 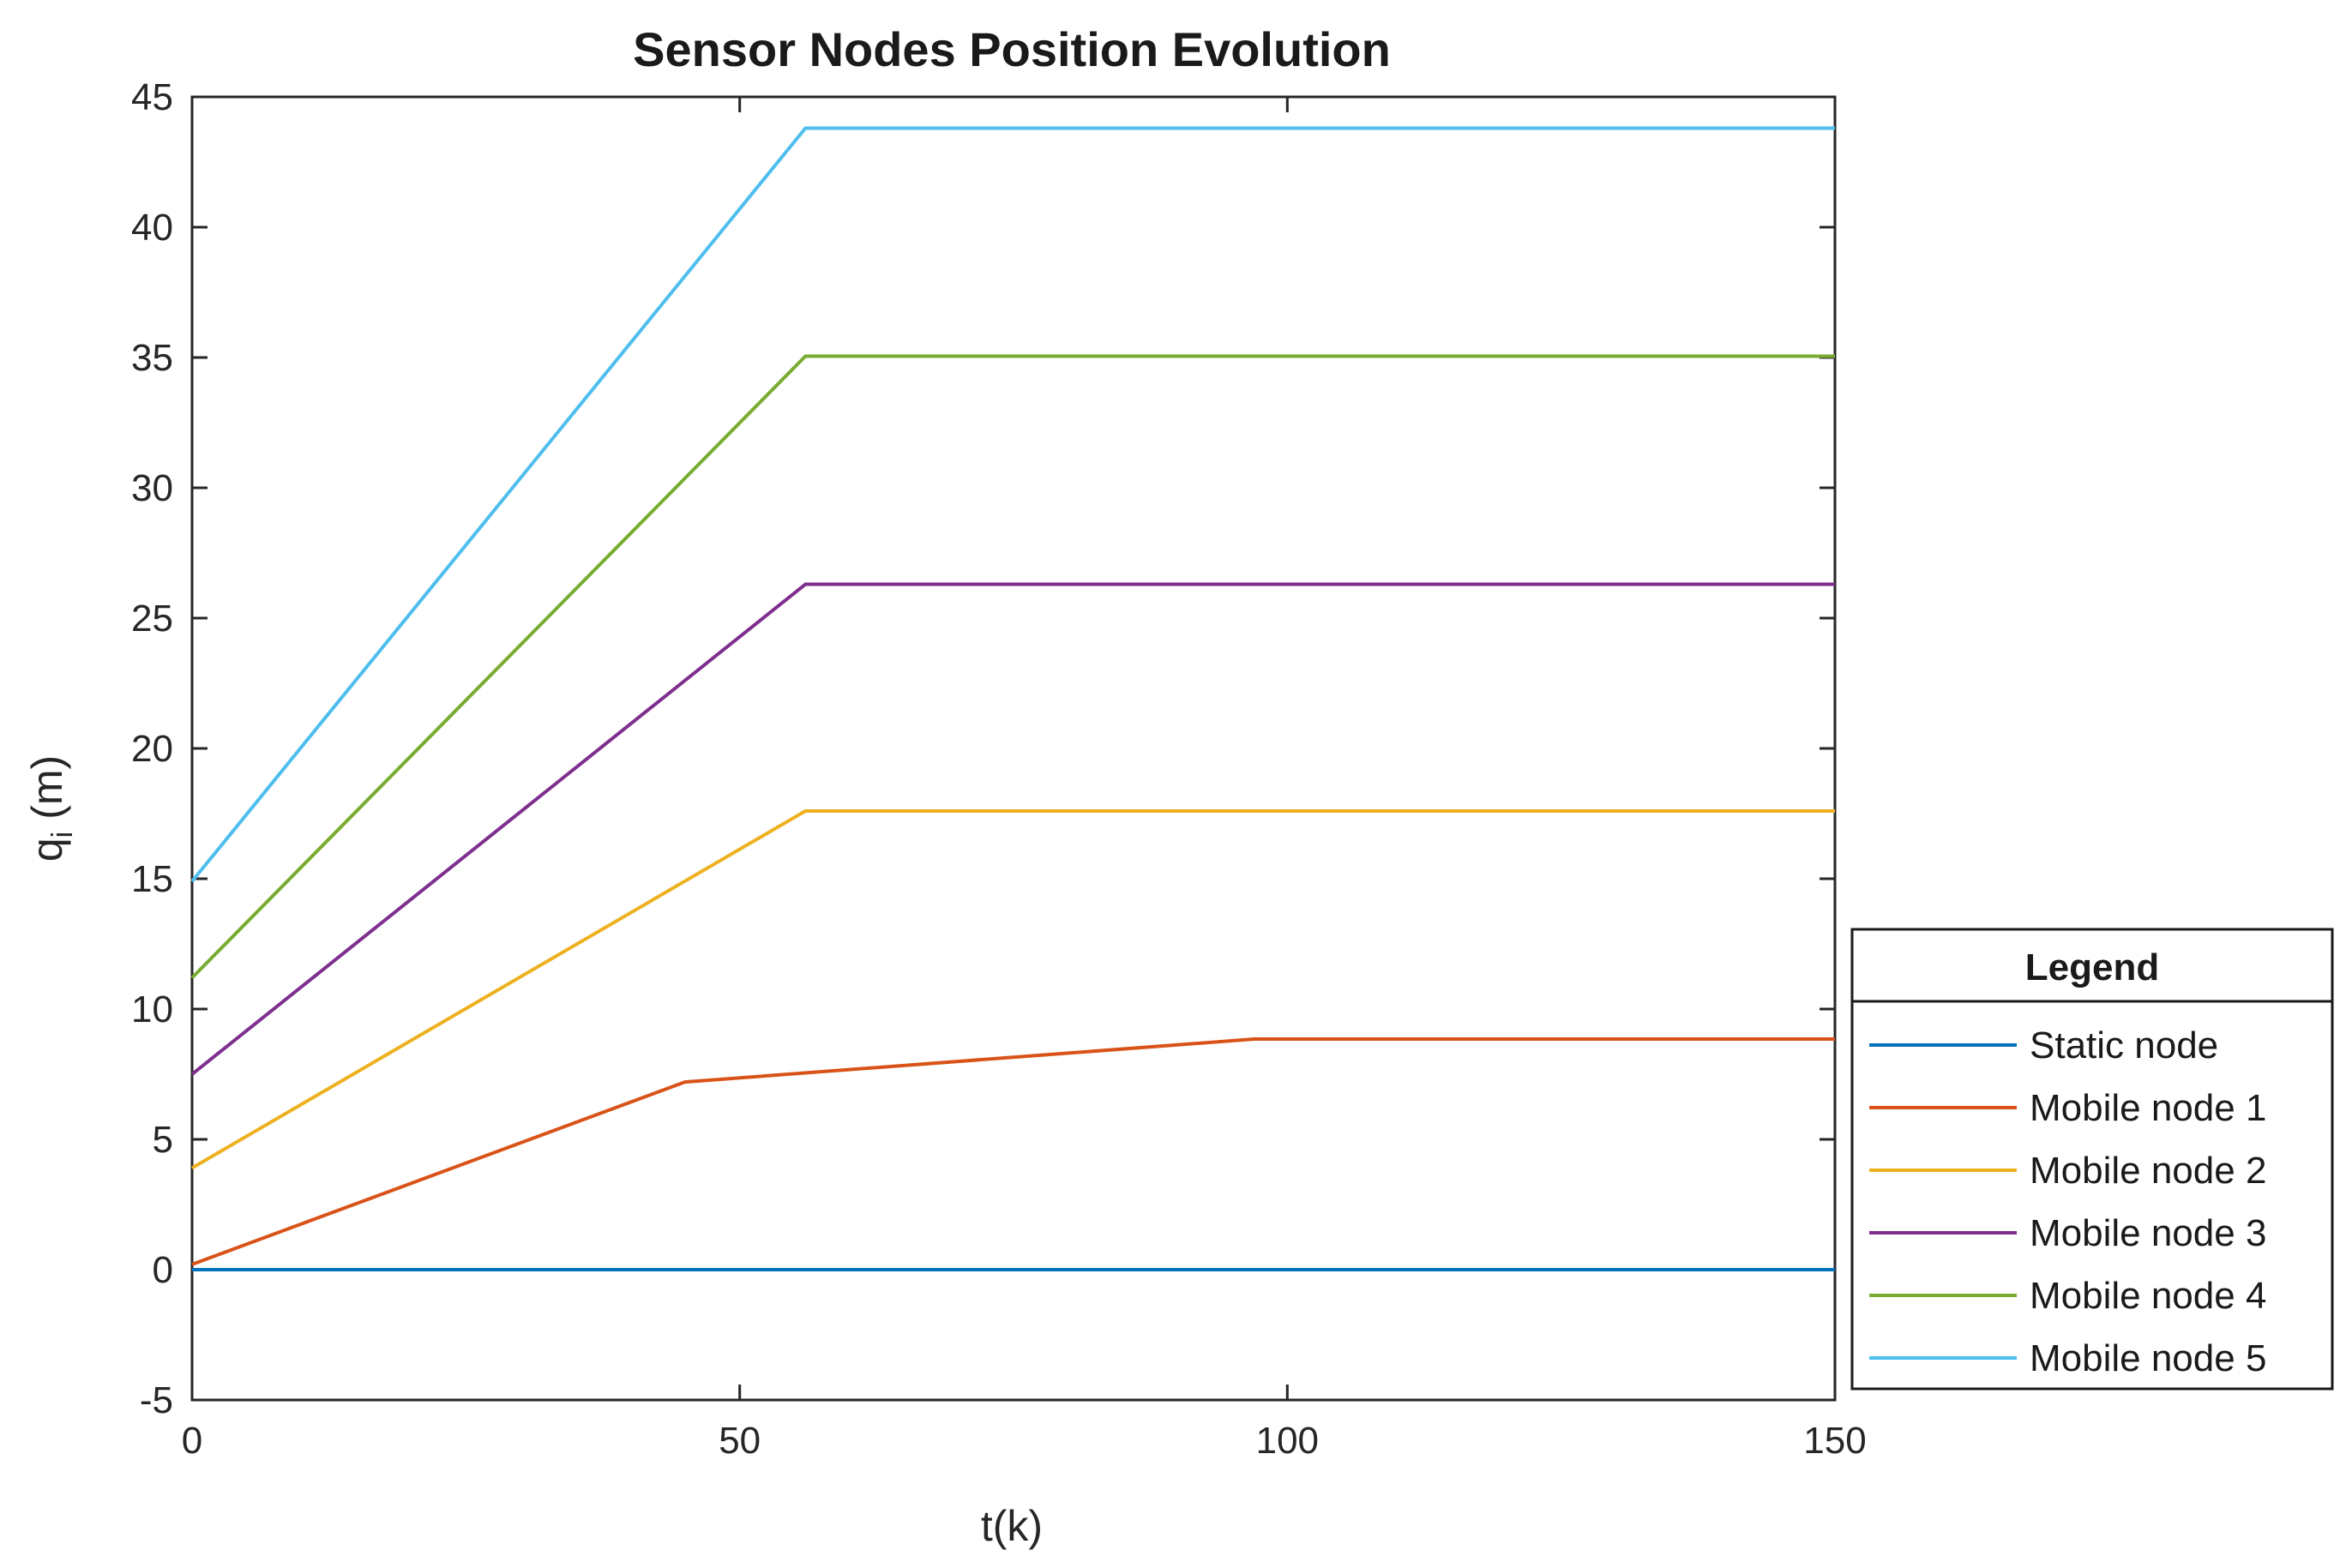 I want to click on legend-box, so click(x=2092, y=1159).